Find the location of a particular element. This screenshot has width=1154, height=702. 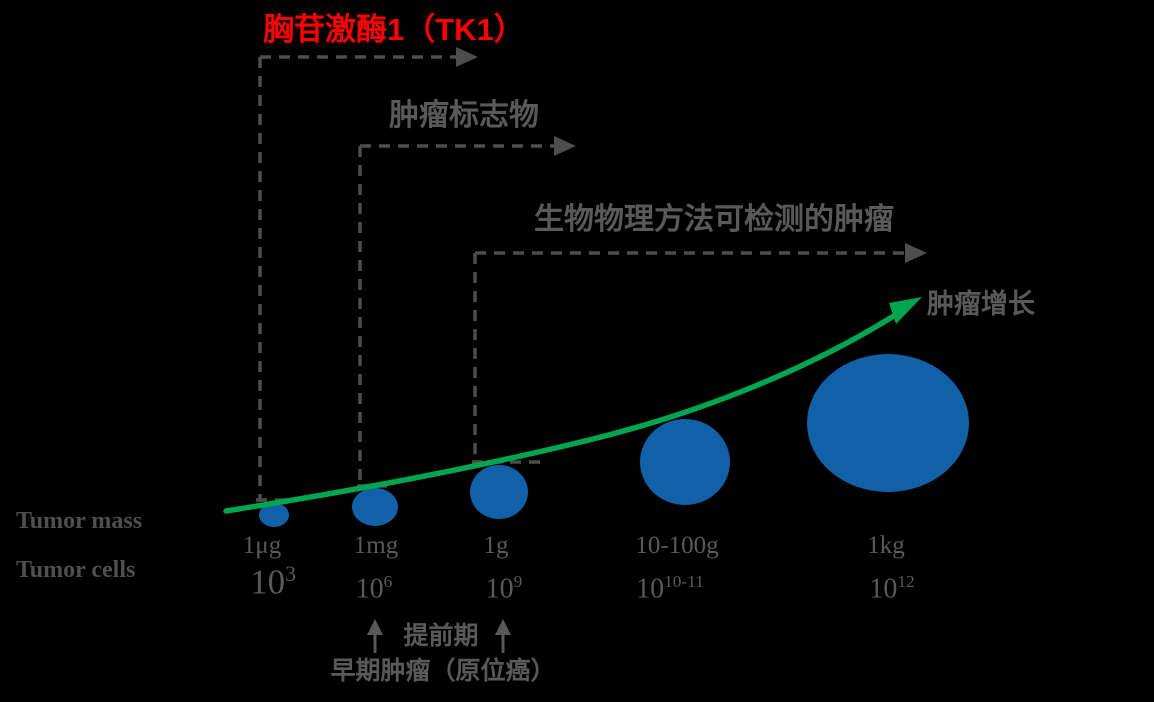

tumor-circle-10-100g is located at coordinates (685, 462).